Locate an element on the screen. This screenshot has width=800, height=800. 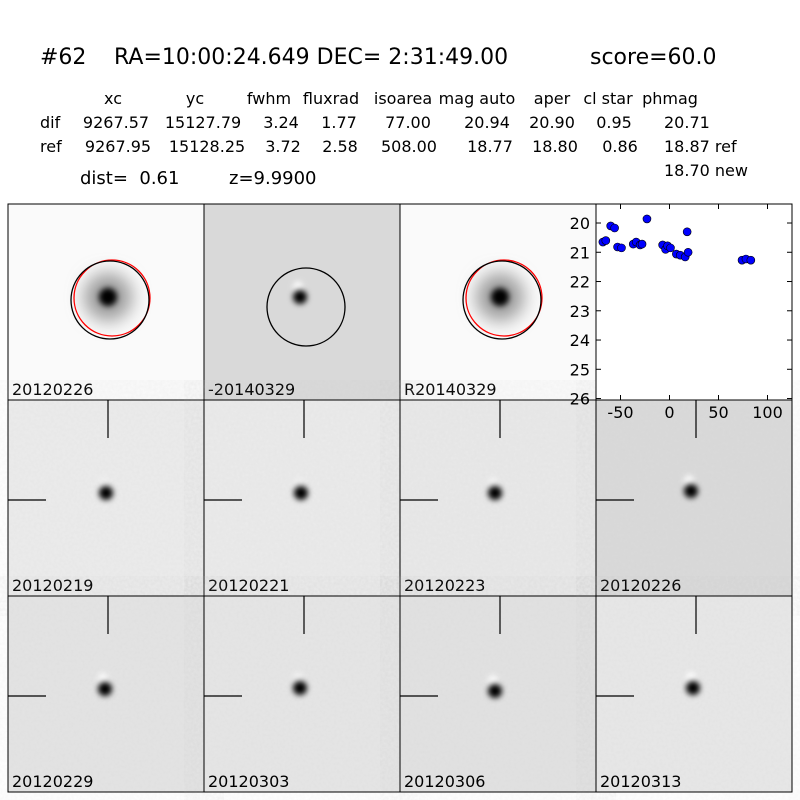
row-label: dif is located at coordinates (50, 122).